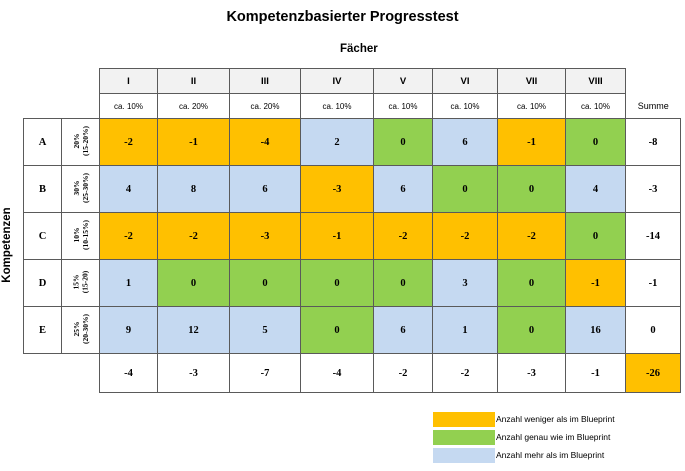 The height and width of the screenshot is (471, 685). I want to click on table-row: A 20% (15-20%) -2 -1 -4 2 0 6 -1 0 -8, so click(352, 142).